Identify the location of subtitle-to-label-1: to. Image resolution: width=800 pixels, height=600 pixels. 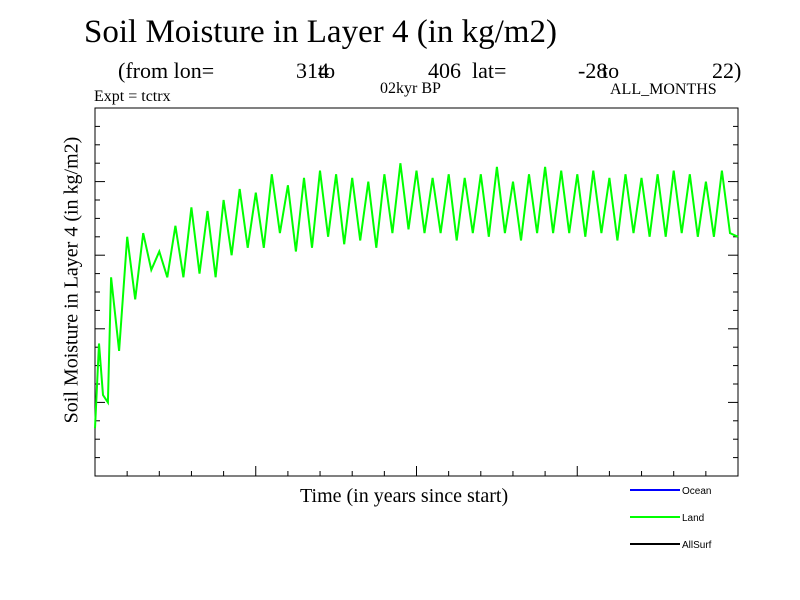
(327, 70).